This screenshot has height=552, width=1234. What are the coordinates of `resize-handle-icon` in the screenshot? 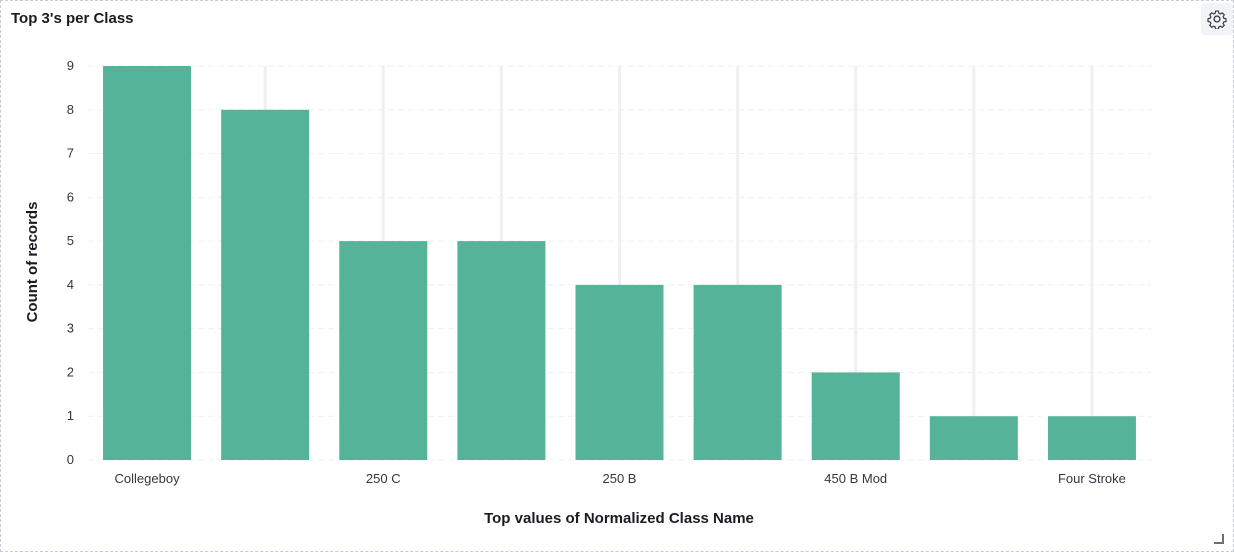 It's located at (1219, 539).